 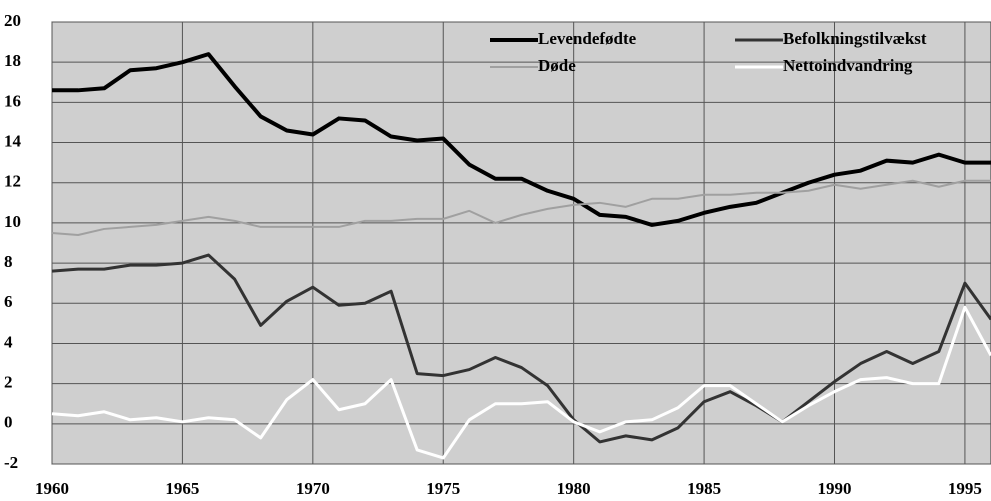 What do you see at coordinates (855, 38) in the screenshot?
I see `legend-label: Befolkningstilvækst` at bounding box center [855, 38].